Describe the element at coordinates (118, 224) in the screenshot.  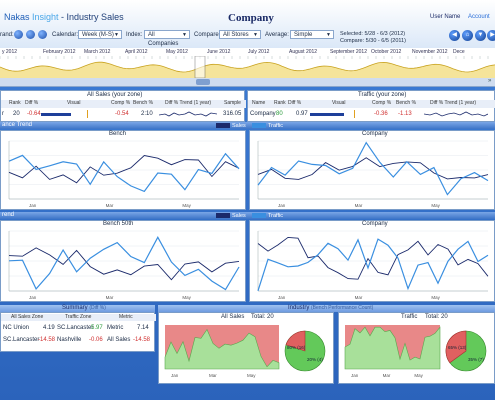
I see `chart-title: Bench 50th` at that location.